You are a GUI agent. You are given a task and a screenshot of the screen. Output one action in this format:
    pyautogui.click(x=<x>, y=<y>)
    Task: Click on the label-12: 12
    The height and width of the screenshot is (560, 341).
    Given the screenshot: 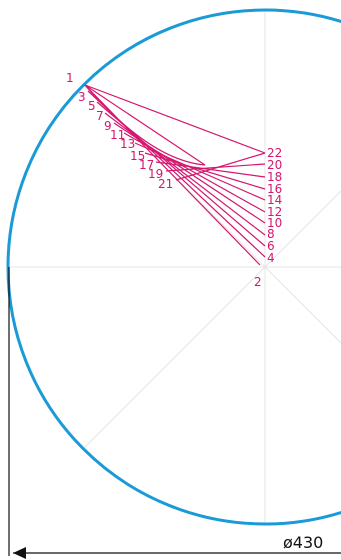 What is the action you would take?
    pyautogui.click(x=274, y=212)
    